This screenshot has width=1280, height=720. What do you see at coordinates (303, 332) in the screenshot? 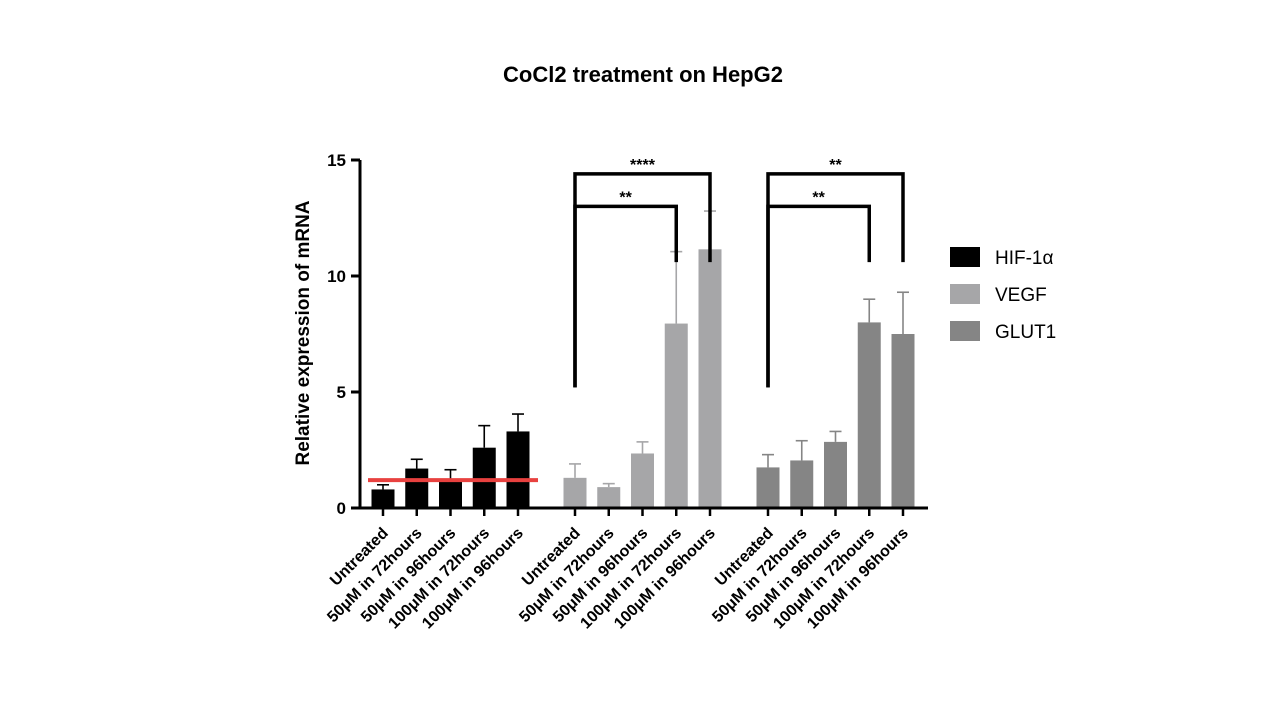
I see `y-axis-label: Relative expression of mRNA` at bounding box center [303, 332].